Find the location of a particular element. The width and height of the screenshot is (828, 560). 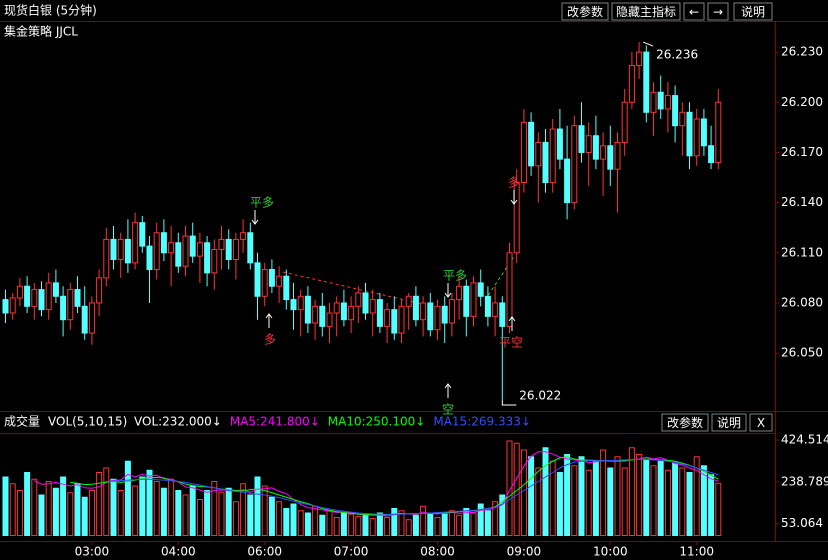

button-label: 隐藏主指标 is located at coordinates (646, 11).